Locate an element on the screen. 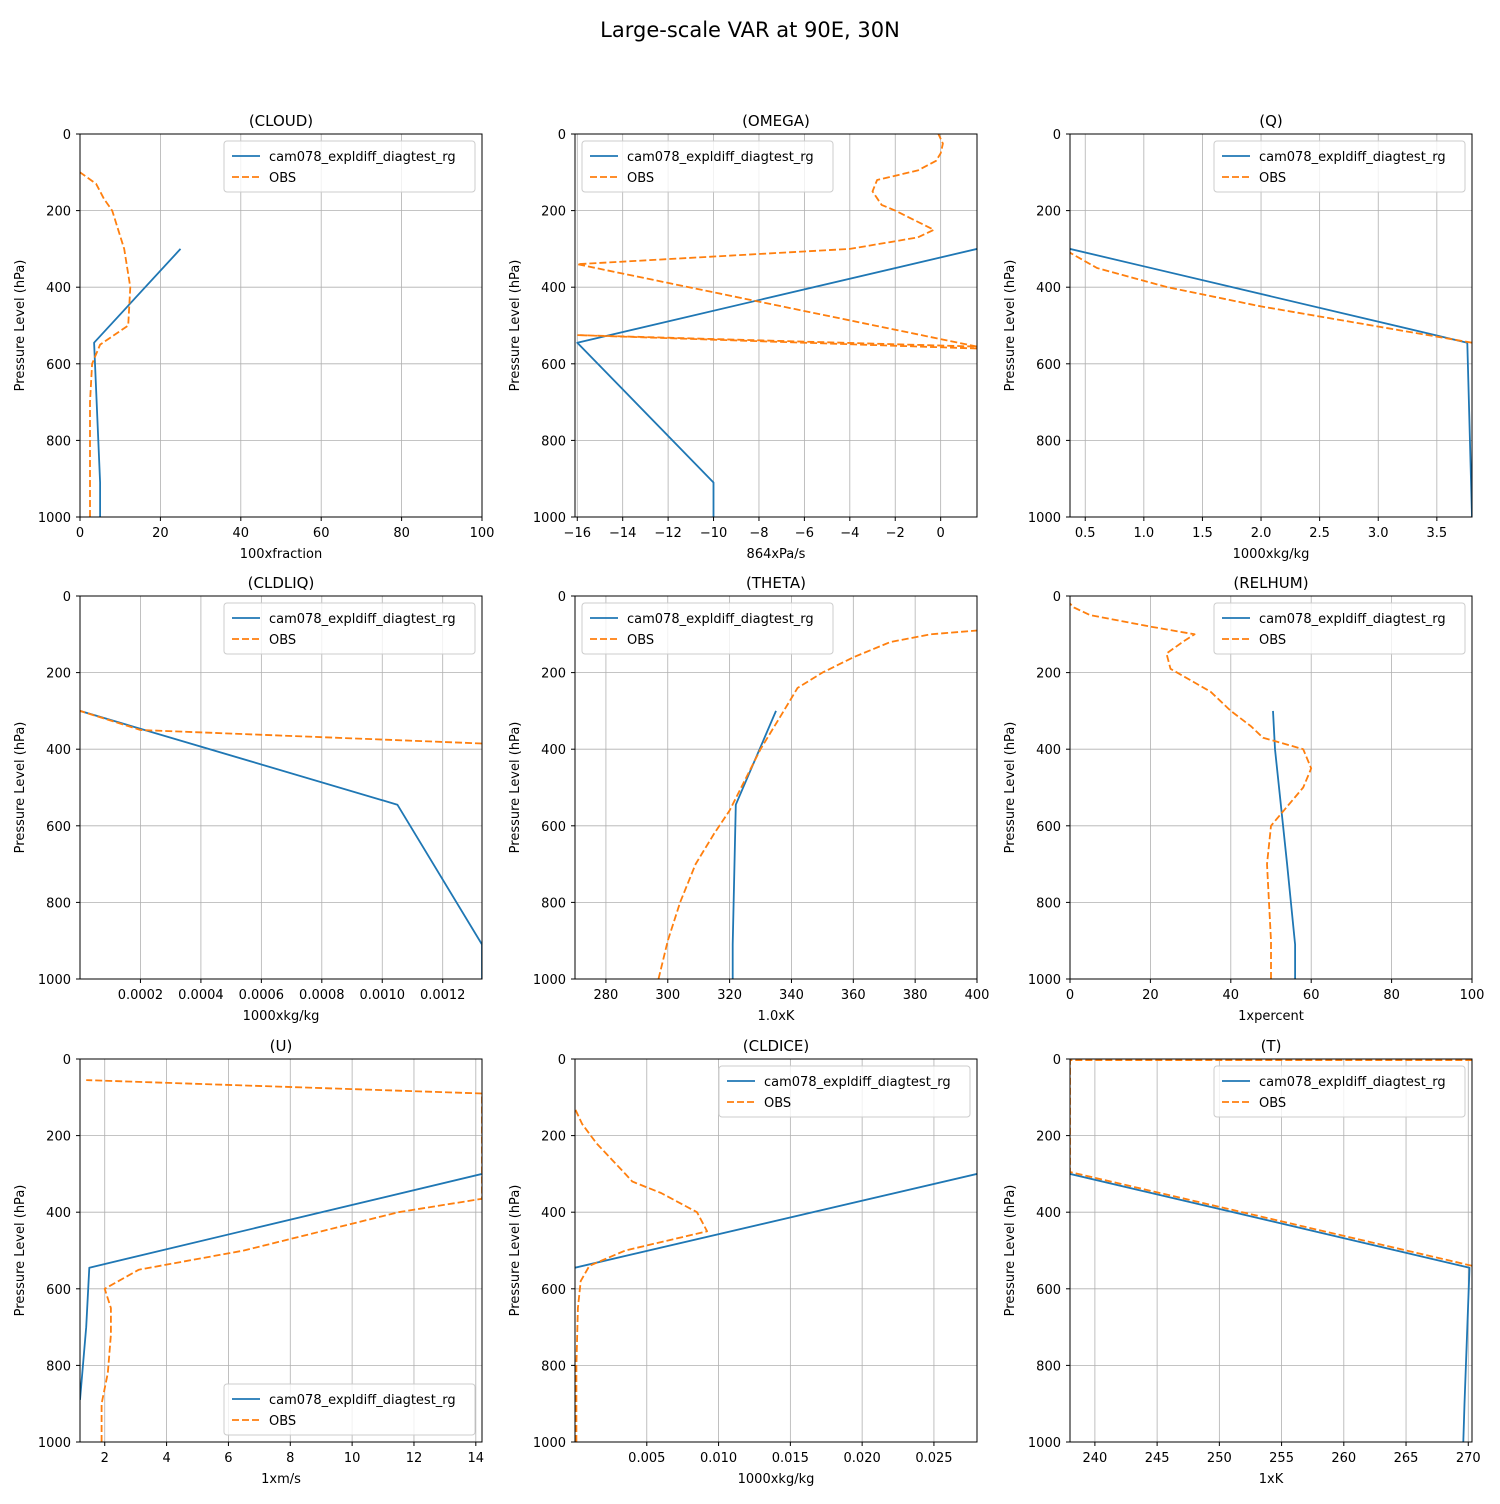  x-axis-label: 864xPa/s is located at coordinates (776, 554).